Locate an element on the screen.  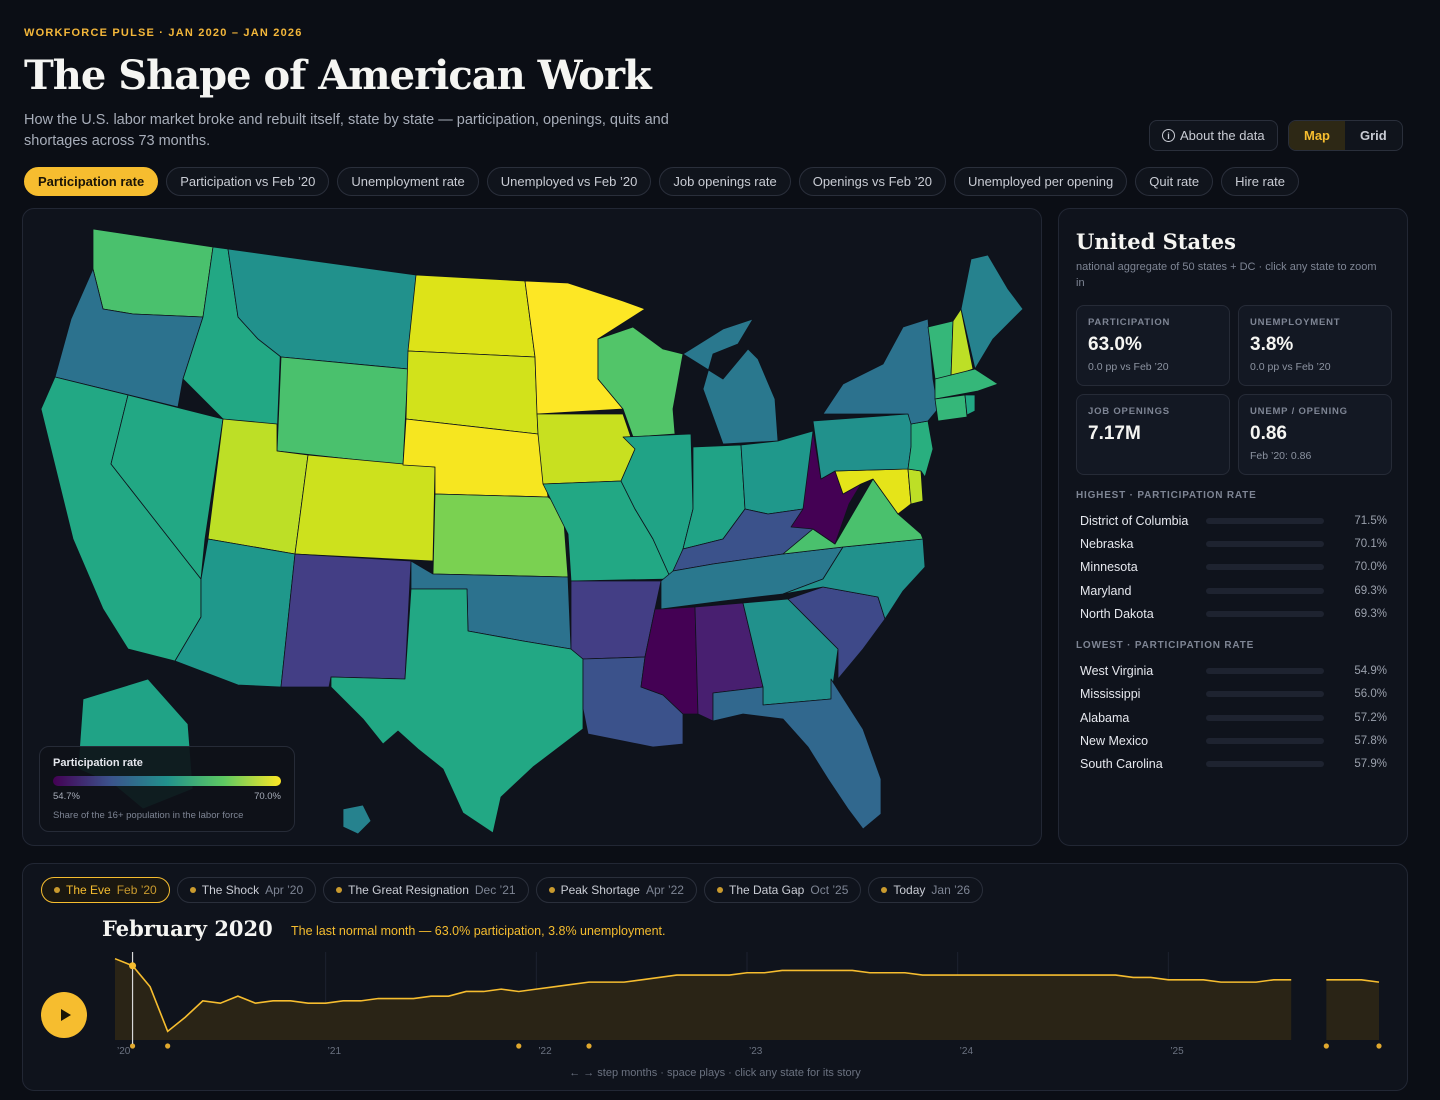
state-wyoming is located at coordinates (342, 411).